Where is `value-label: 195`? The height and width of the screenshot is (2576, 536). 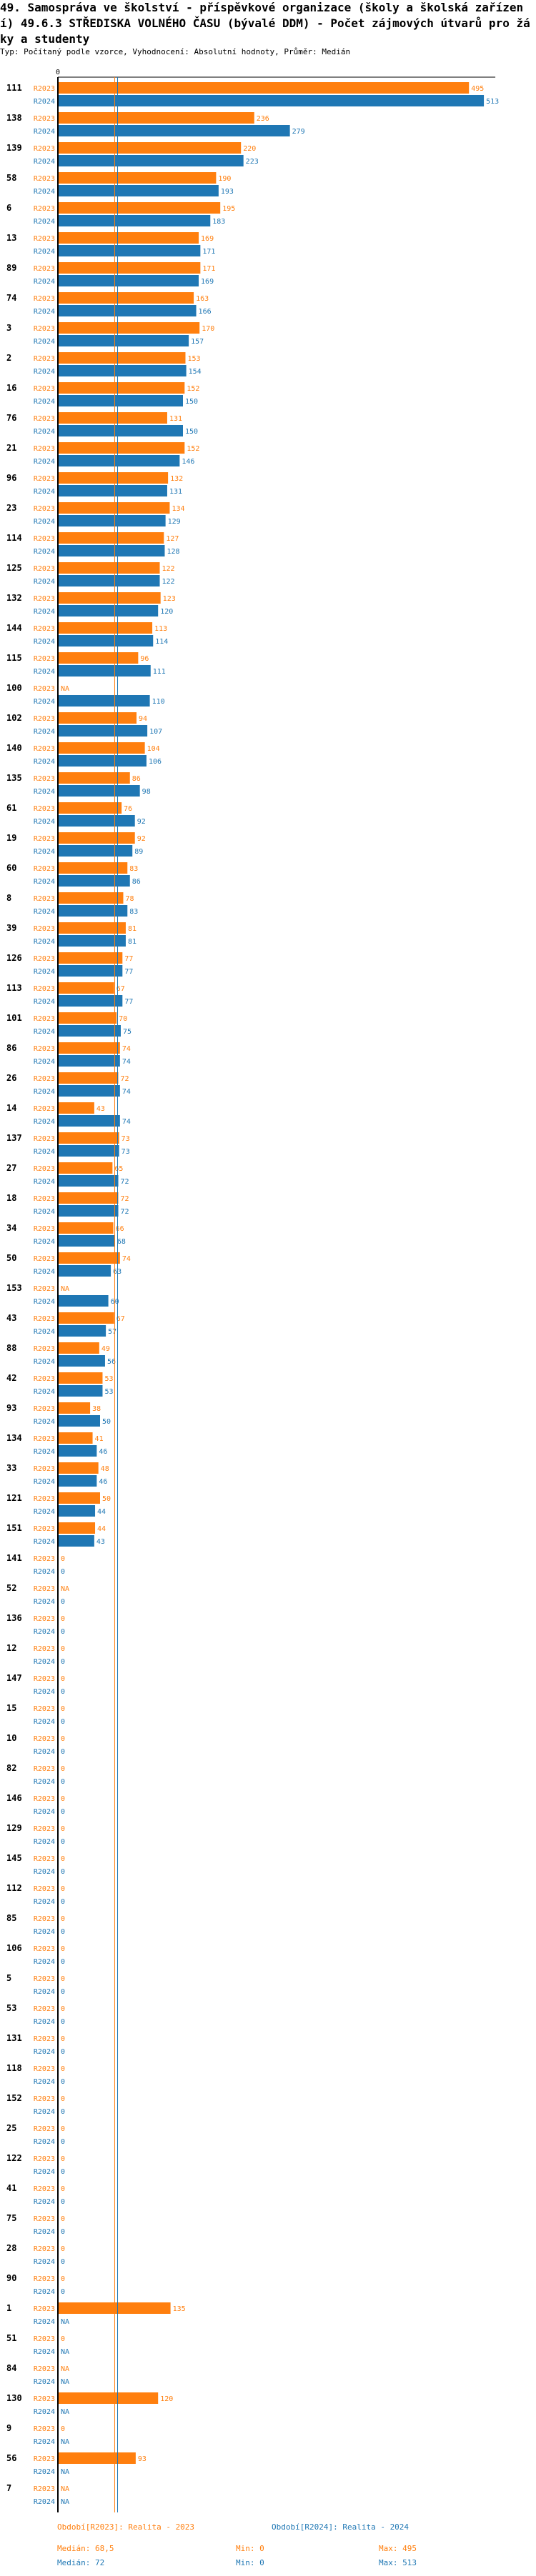 value-label: 195 is located at coordinates (228, 209).